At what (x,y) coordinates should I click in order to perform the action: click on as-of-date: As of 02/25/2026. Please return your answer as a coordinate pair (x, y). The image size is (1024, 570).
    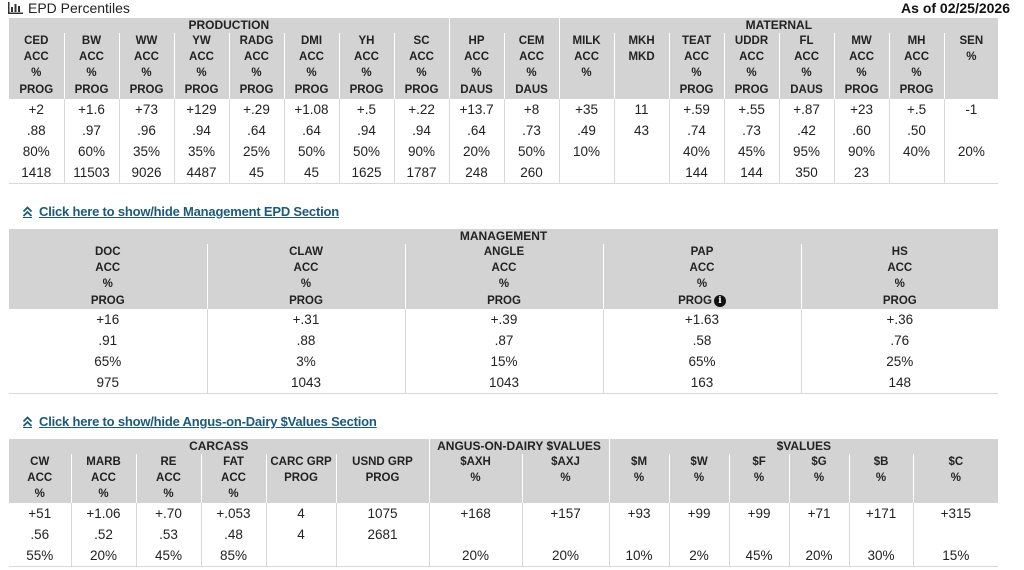
    Looking at the image, I should click on (955, 8).